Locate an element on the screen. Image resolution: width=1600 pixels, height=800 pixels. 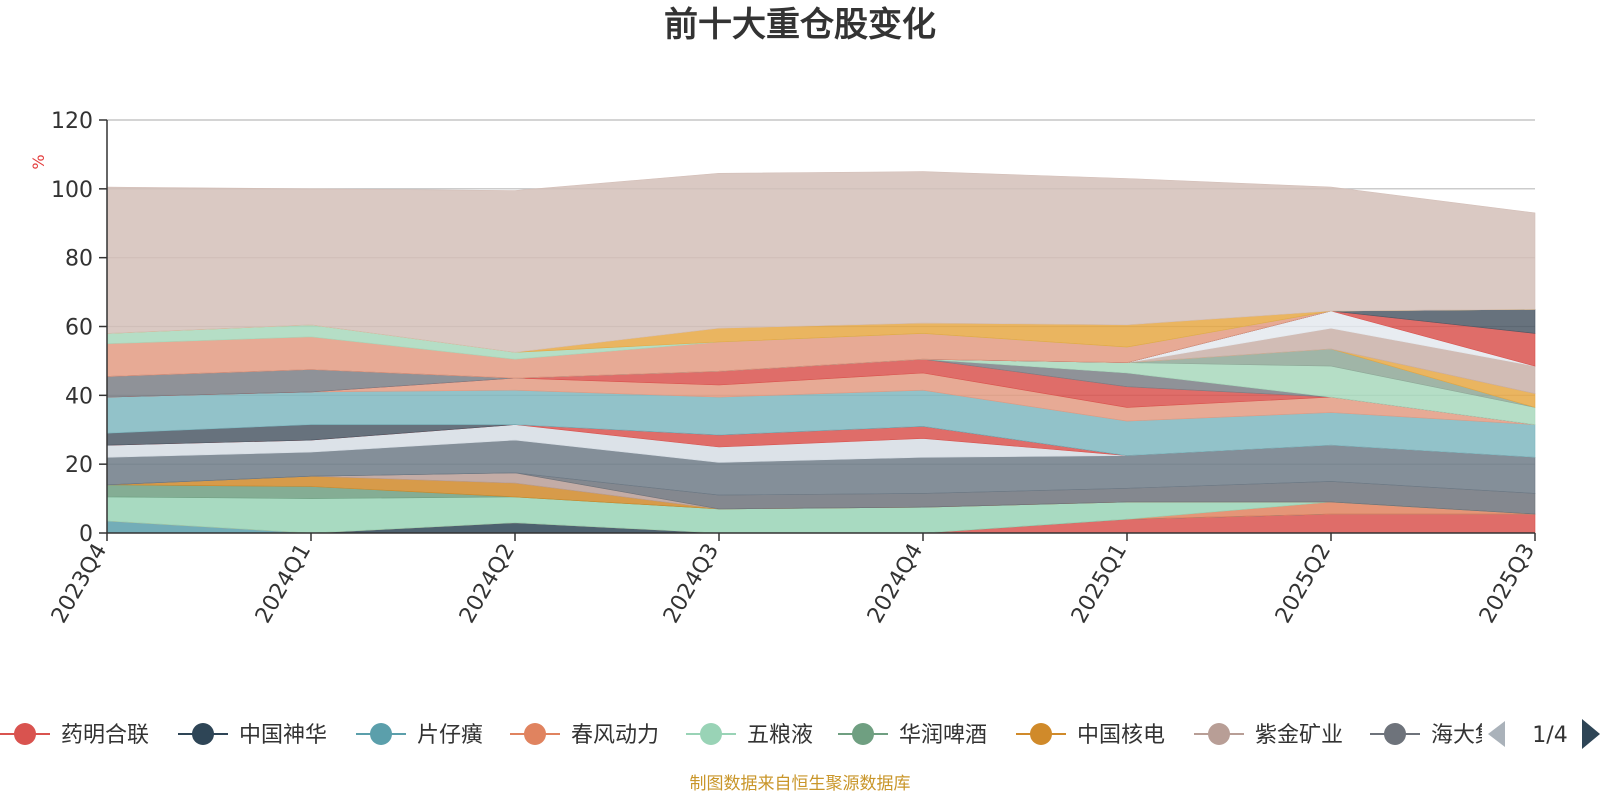
source-footer: 制图数据来自恒生聚源数据库 is located at coordinates (800, 784).